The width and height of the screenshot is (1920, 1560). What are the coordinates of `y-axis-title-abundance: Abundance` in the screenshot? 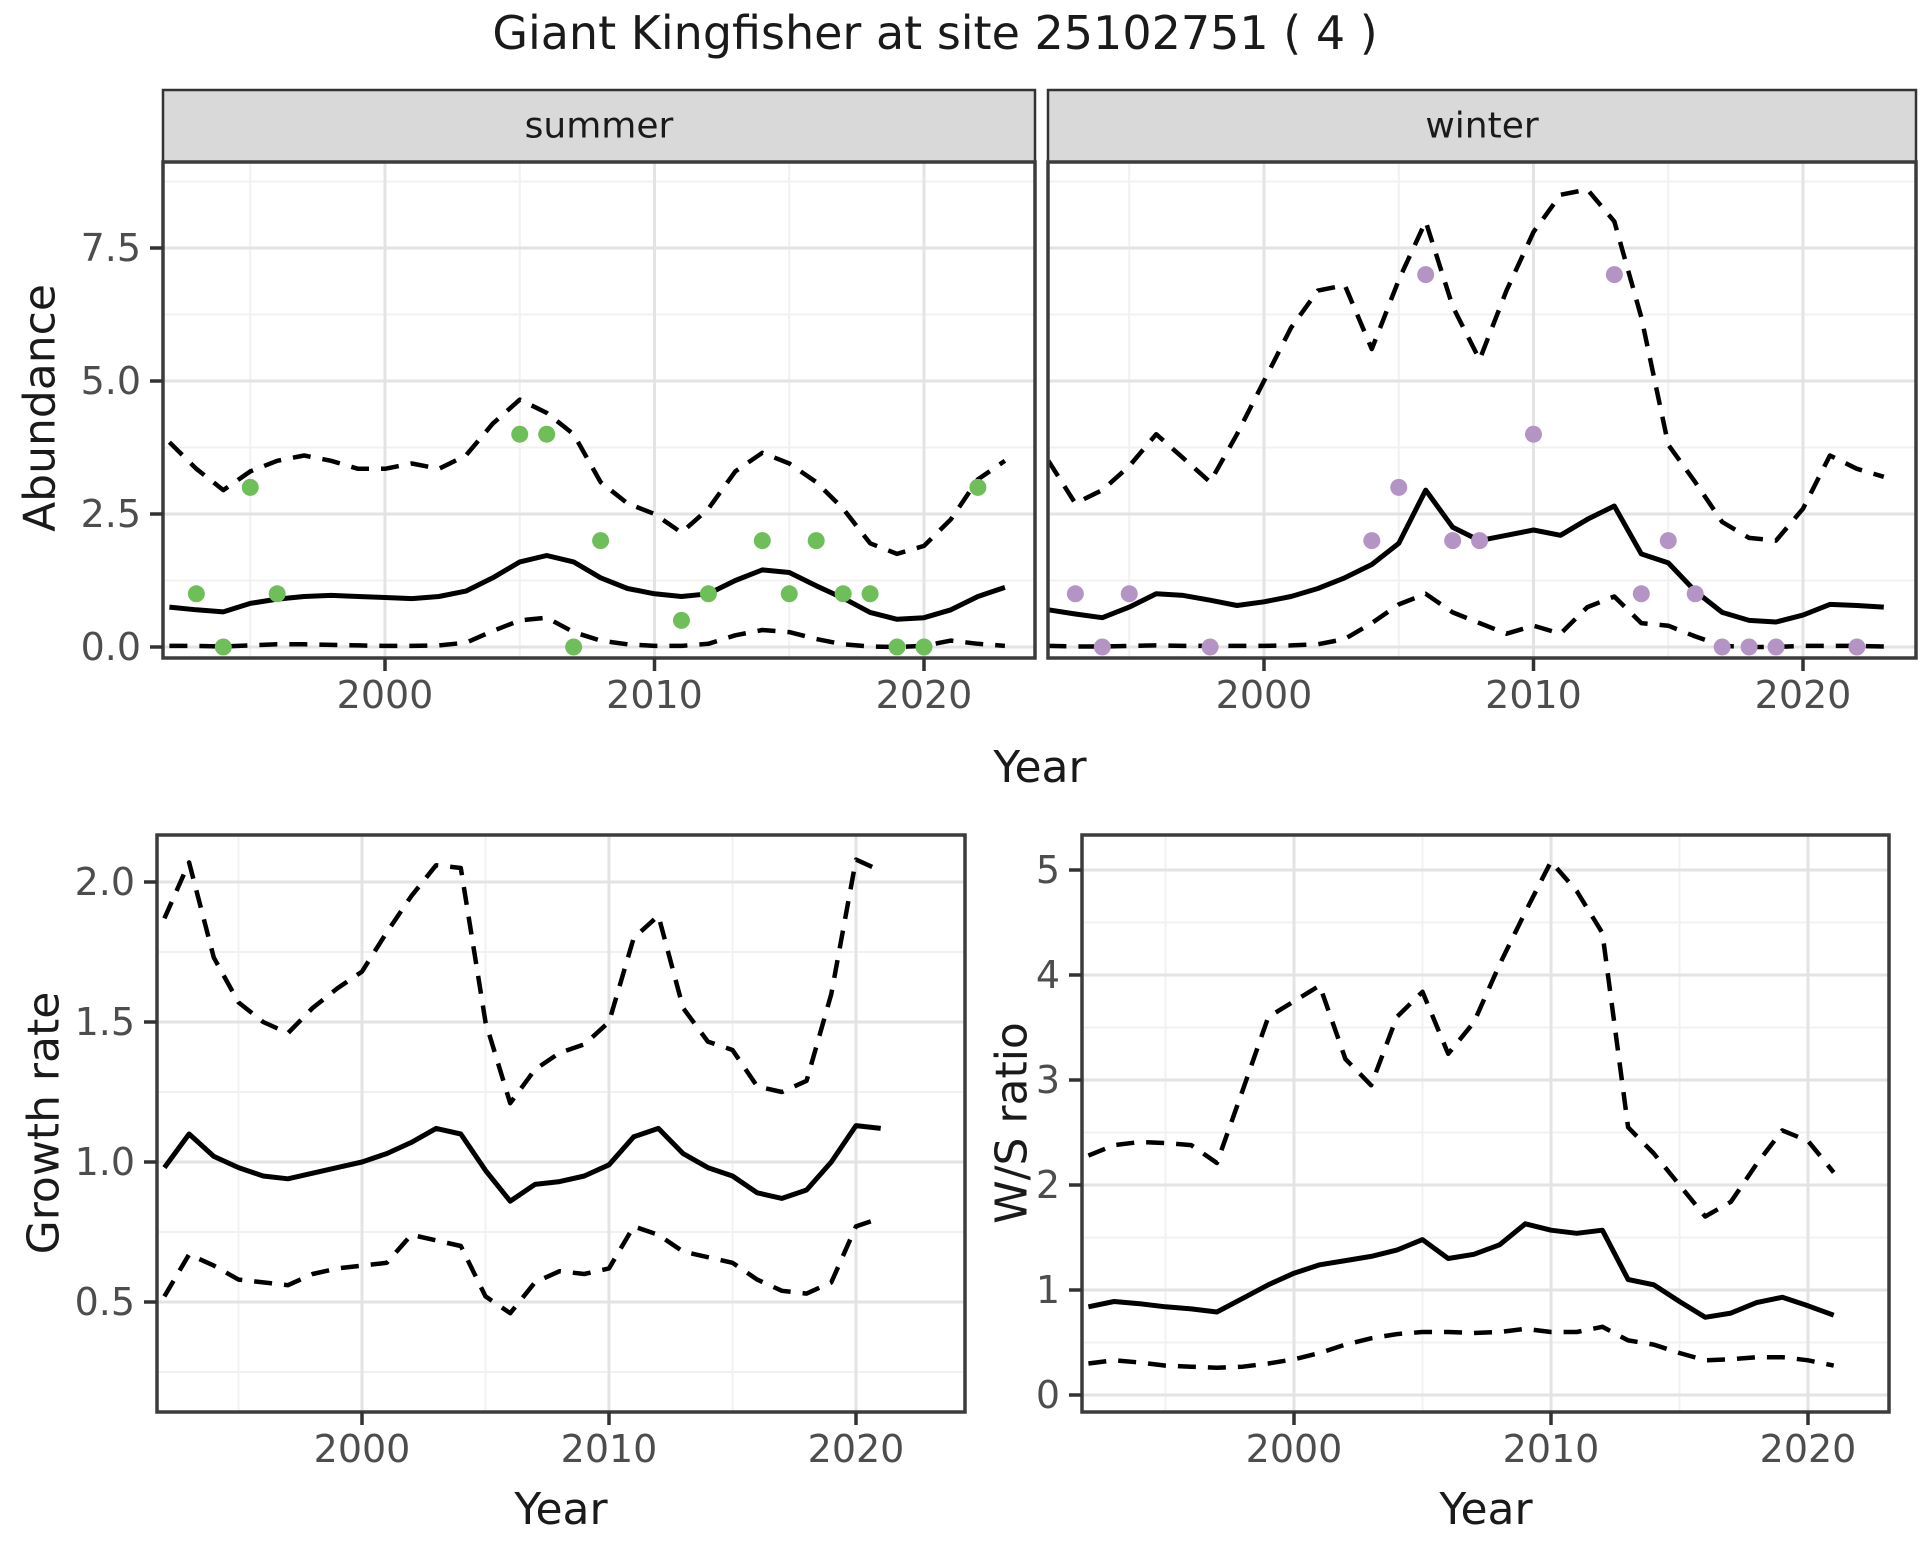 It's located at (40, 408).